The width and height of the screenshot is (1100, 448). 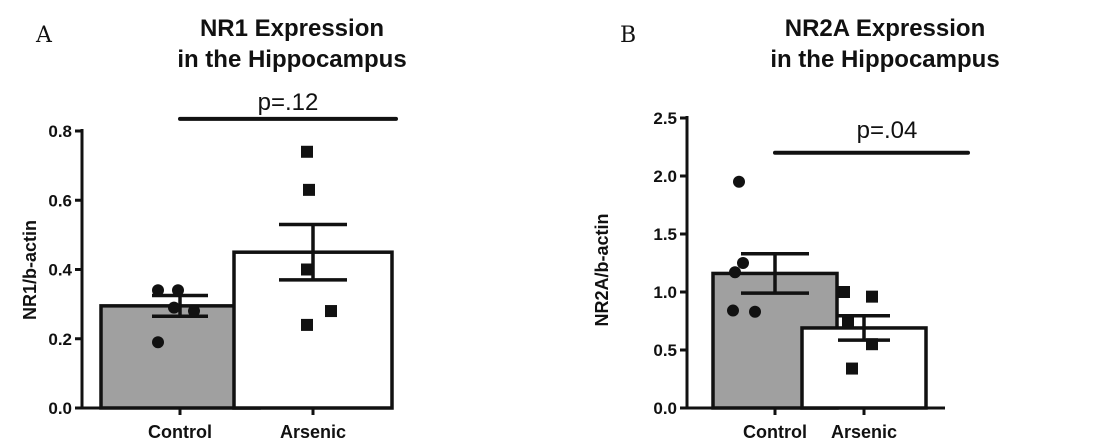 I want to click on y-tick-label: 2.0, so click(x=665, y=176).